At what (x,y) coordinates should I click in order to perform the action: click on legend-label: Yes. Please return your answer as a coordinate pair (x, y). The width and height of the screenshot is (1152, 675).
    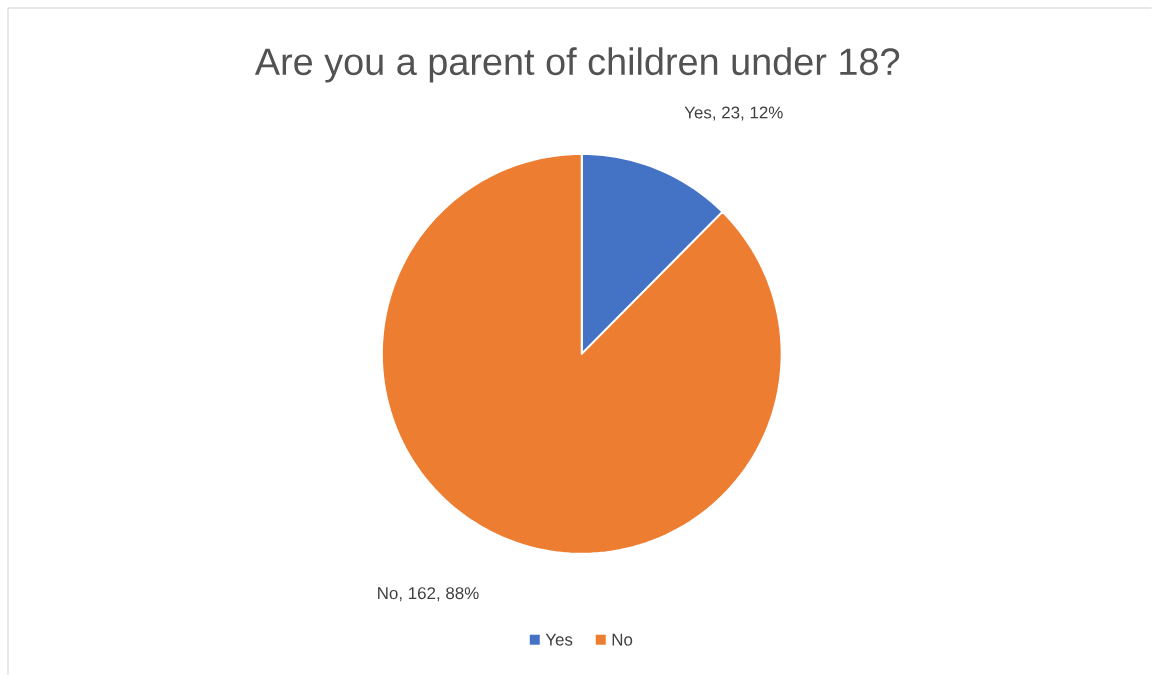
    Looking at the image, I should click on (559, 639).